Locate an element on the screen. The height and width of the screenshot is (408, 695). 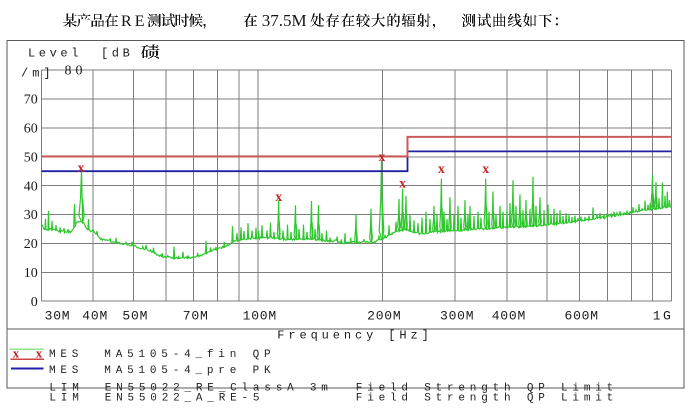
svg-text: 400M is located at coordinates (509, 316).